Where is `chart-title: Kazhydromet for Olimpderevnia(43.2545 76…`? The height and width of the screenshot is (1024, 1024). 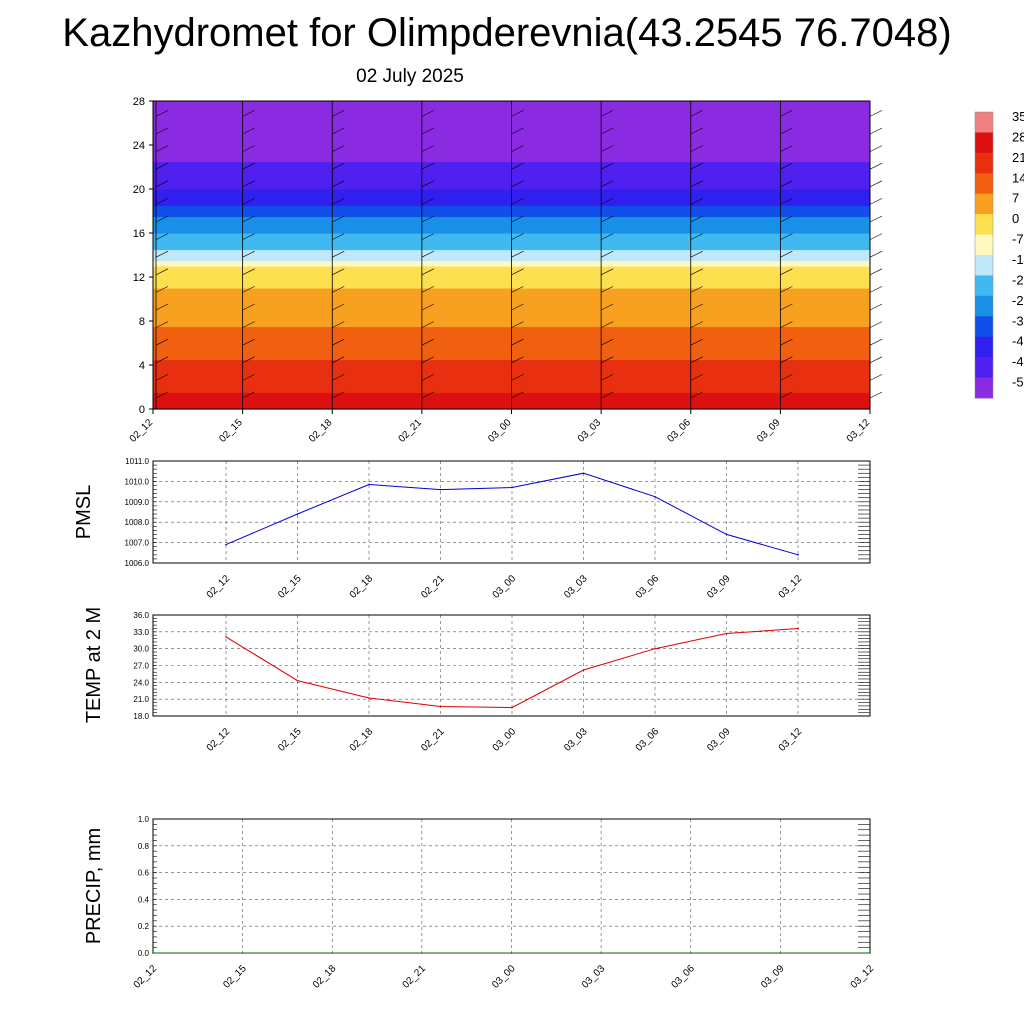 chart-title: Kazhydromet for Olimpderevnia(43.2545 76… is located at coordinates (507, 33).